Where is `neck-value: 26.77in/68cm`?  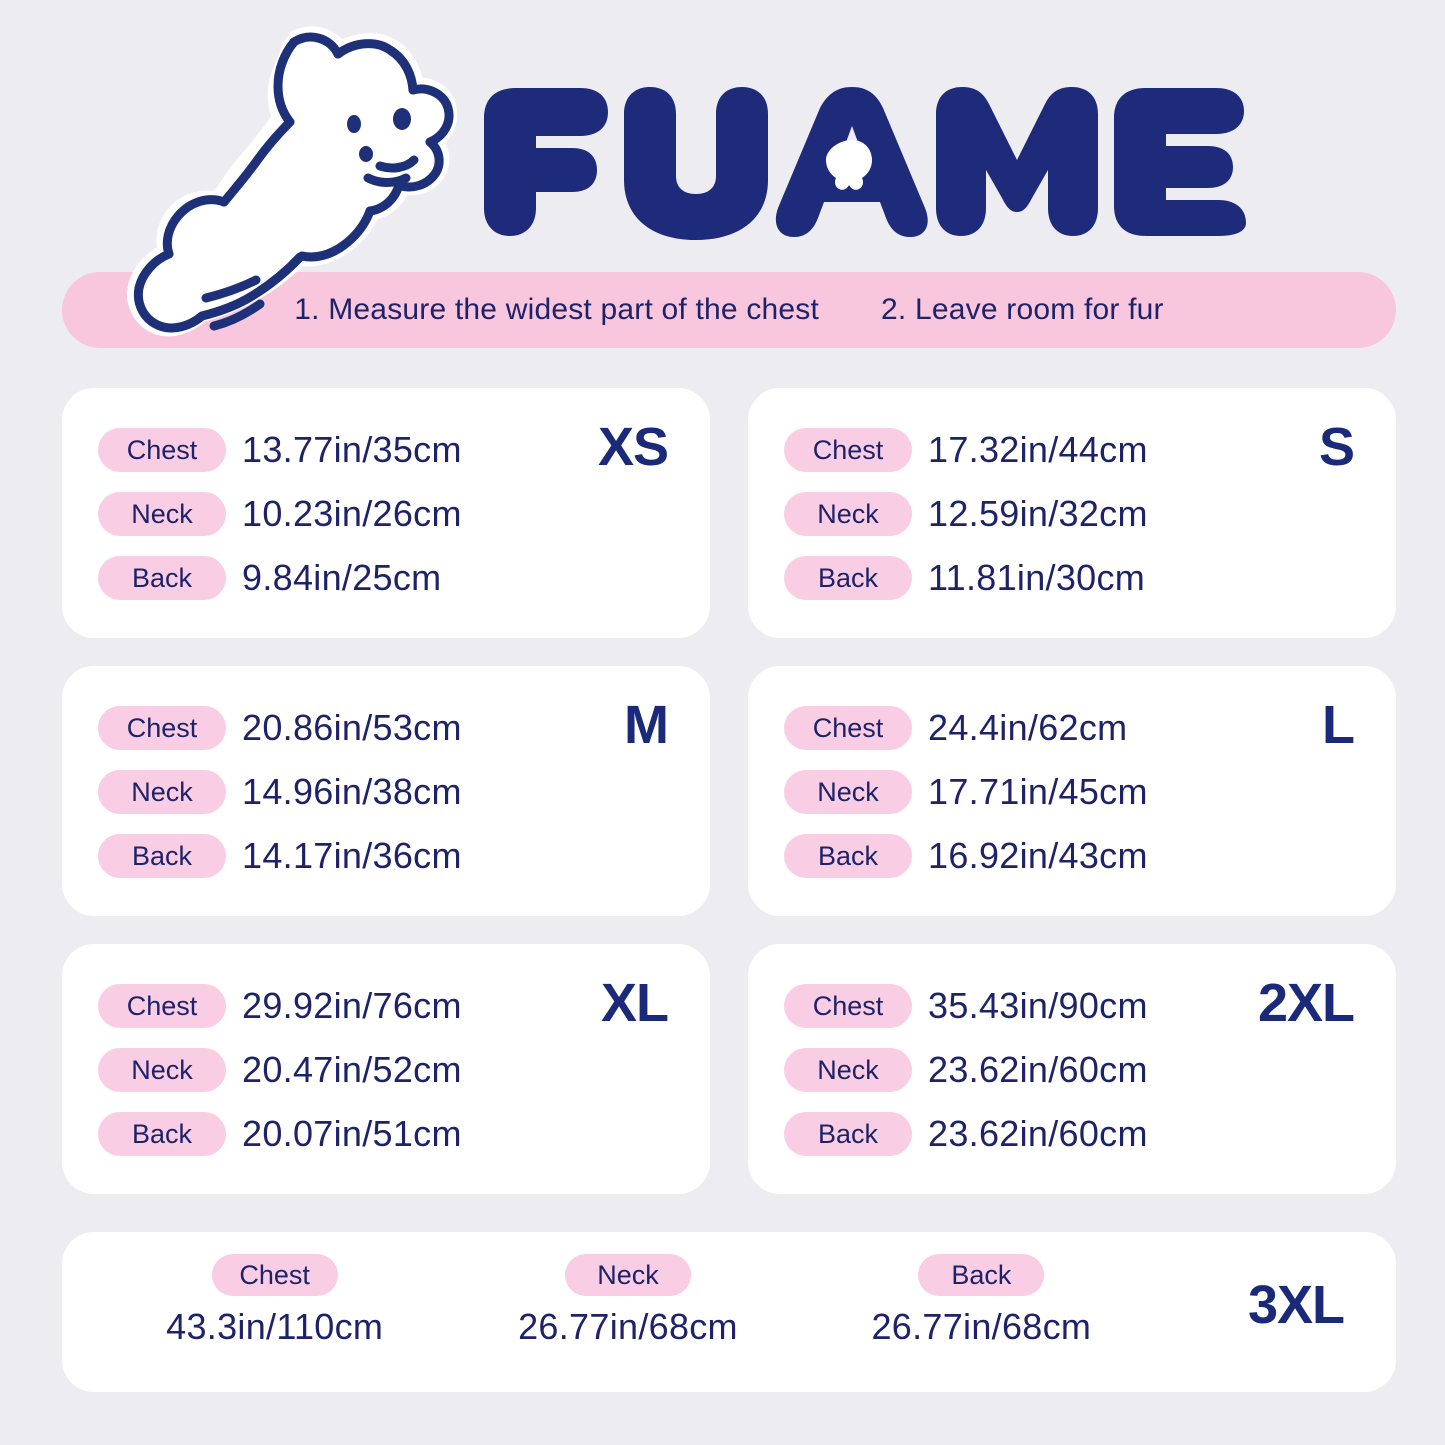 neck-value: 26.77in/68cm is located at coordinates (628, 1326).